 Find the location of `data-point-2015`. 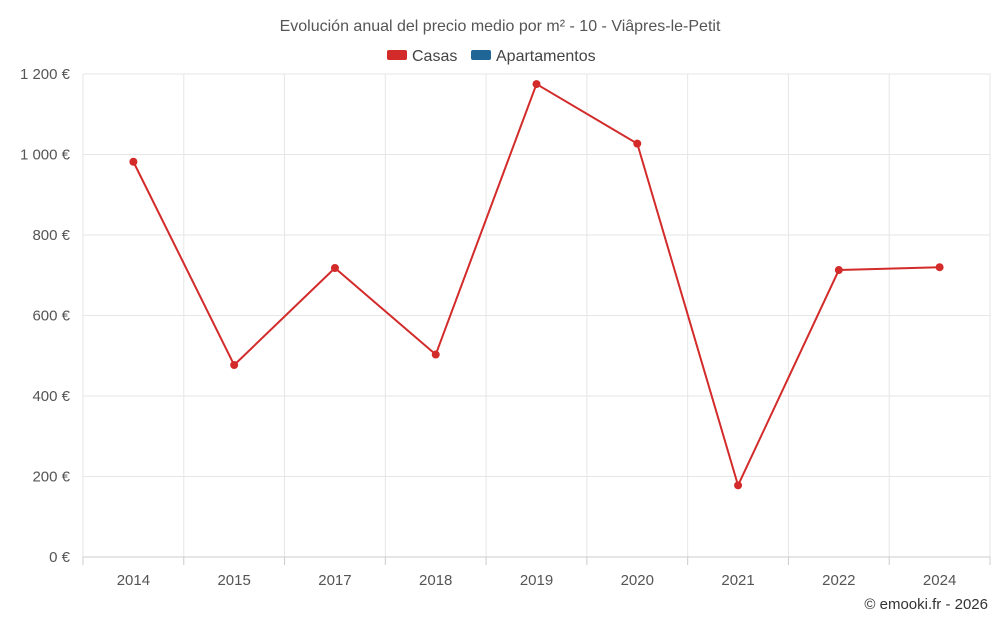

data-point-2015 is located at coordinates (234, 365).